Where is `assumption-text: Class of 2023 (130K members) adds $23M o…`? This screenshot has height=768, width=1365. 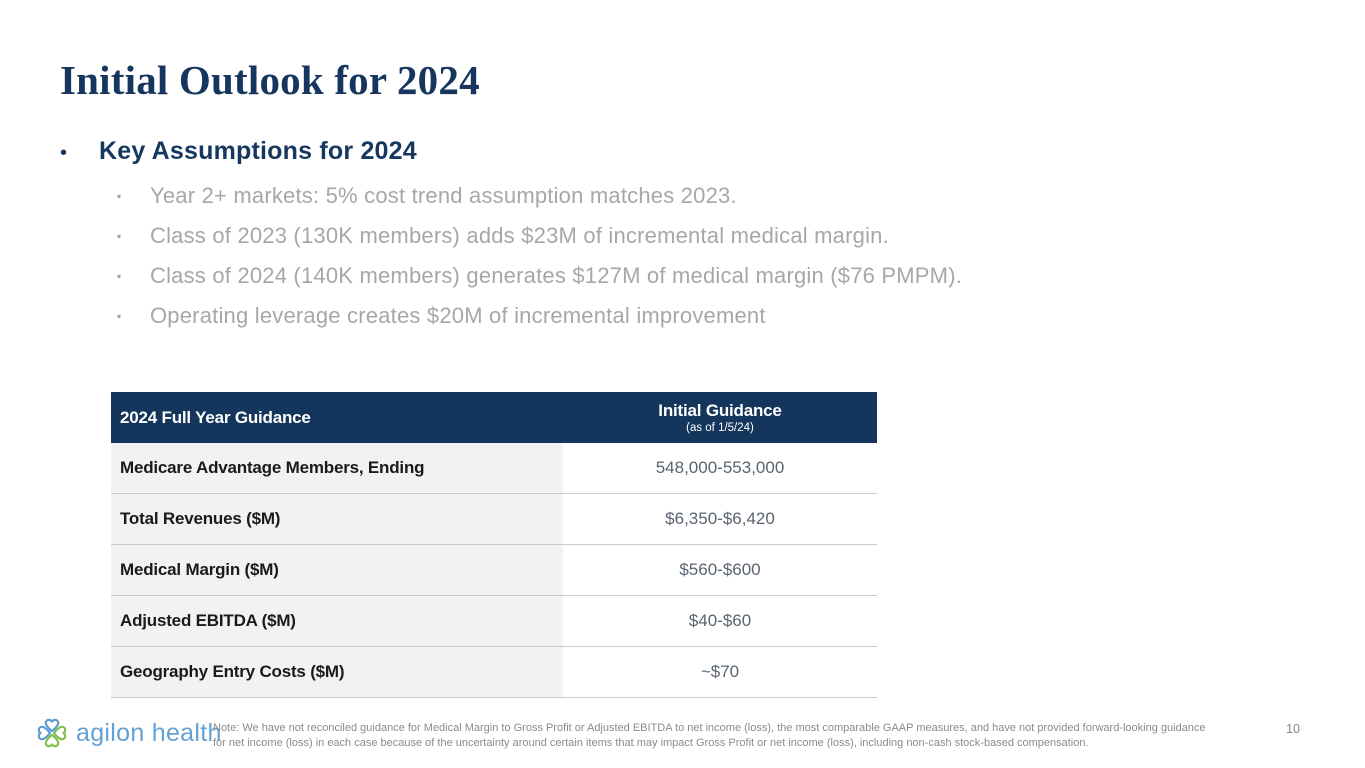 assumption-text: Class of 2023 (130K members) adds $23M o… is located at coordinates (519, 235).